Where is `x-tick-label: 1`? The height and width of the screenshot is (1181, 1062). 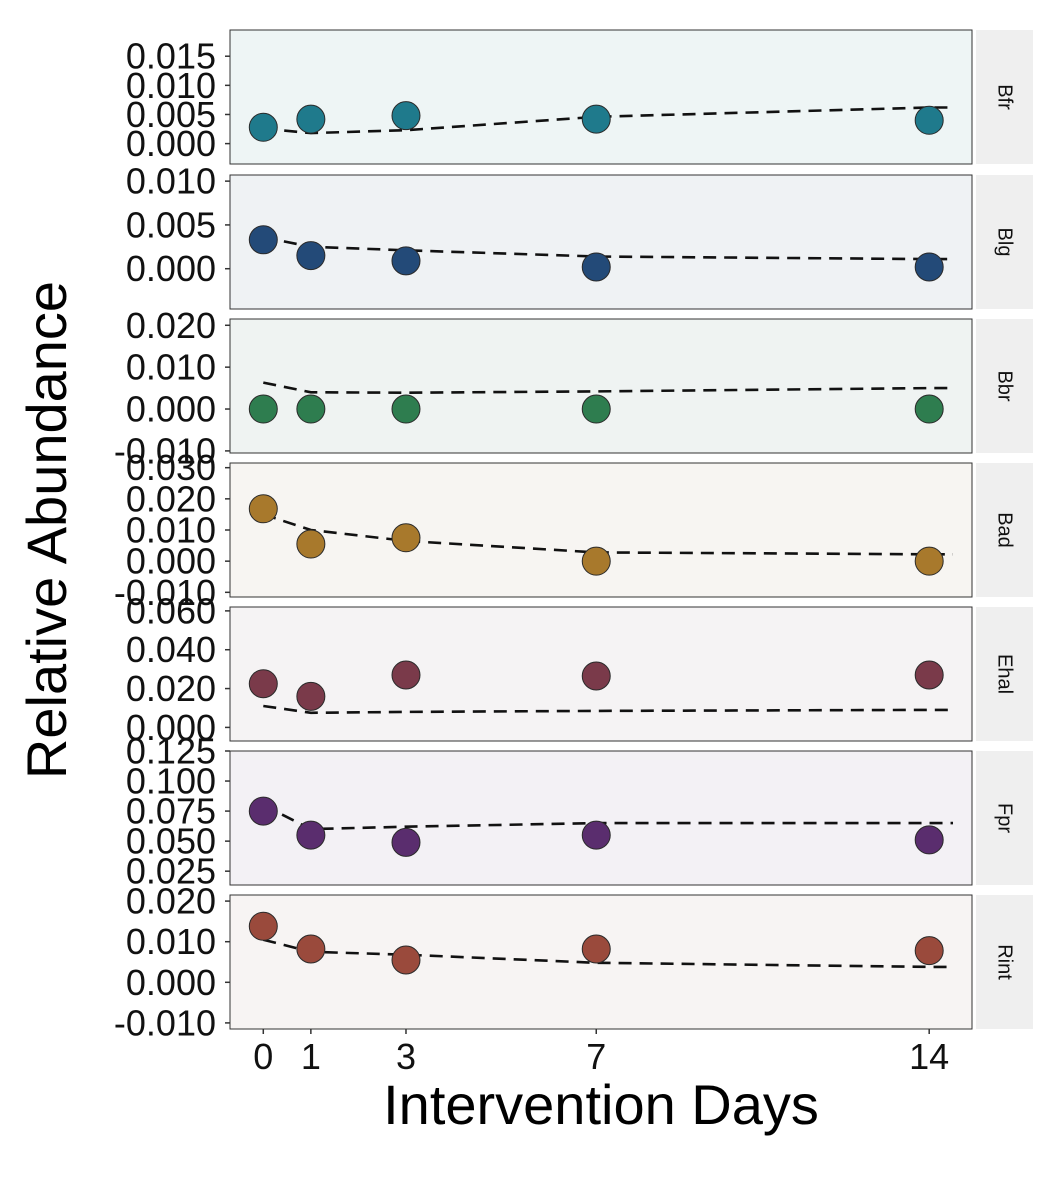
x-tick-label: 1 is located at coordinates (311, 1056).